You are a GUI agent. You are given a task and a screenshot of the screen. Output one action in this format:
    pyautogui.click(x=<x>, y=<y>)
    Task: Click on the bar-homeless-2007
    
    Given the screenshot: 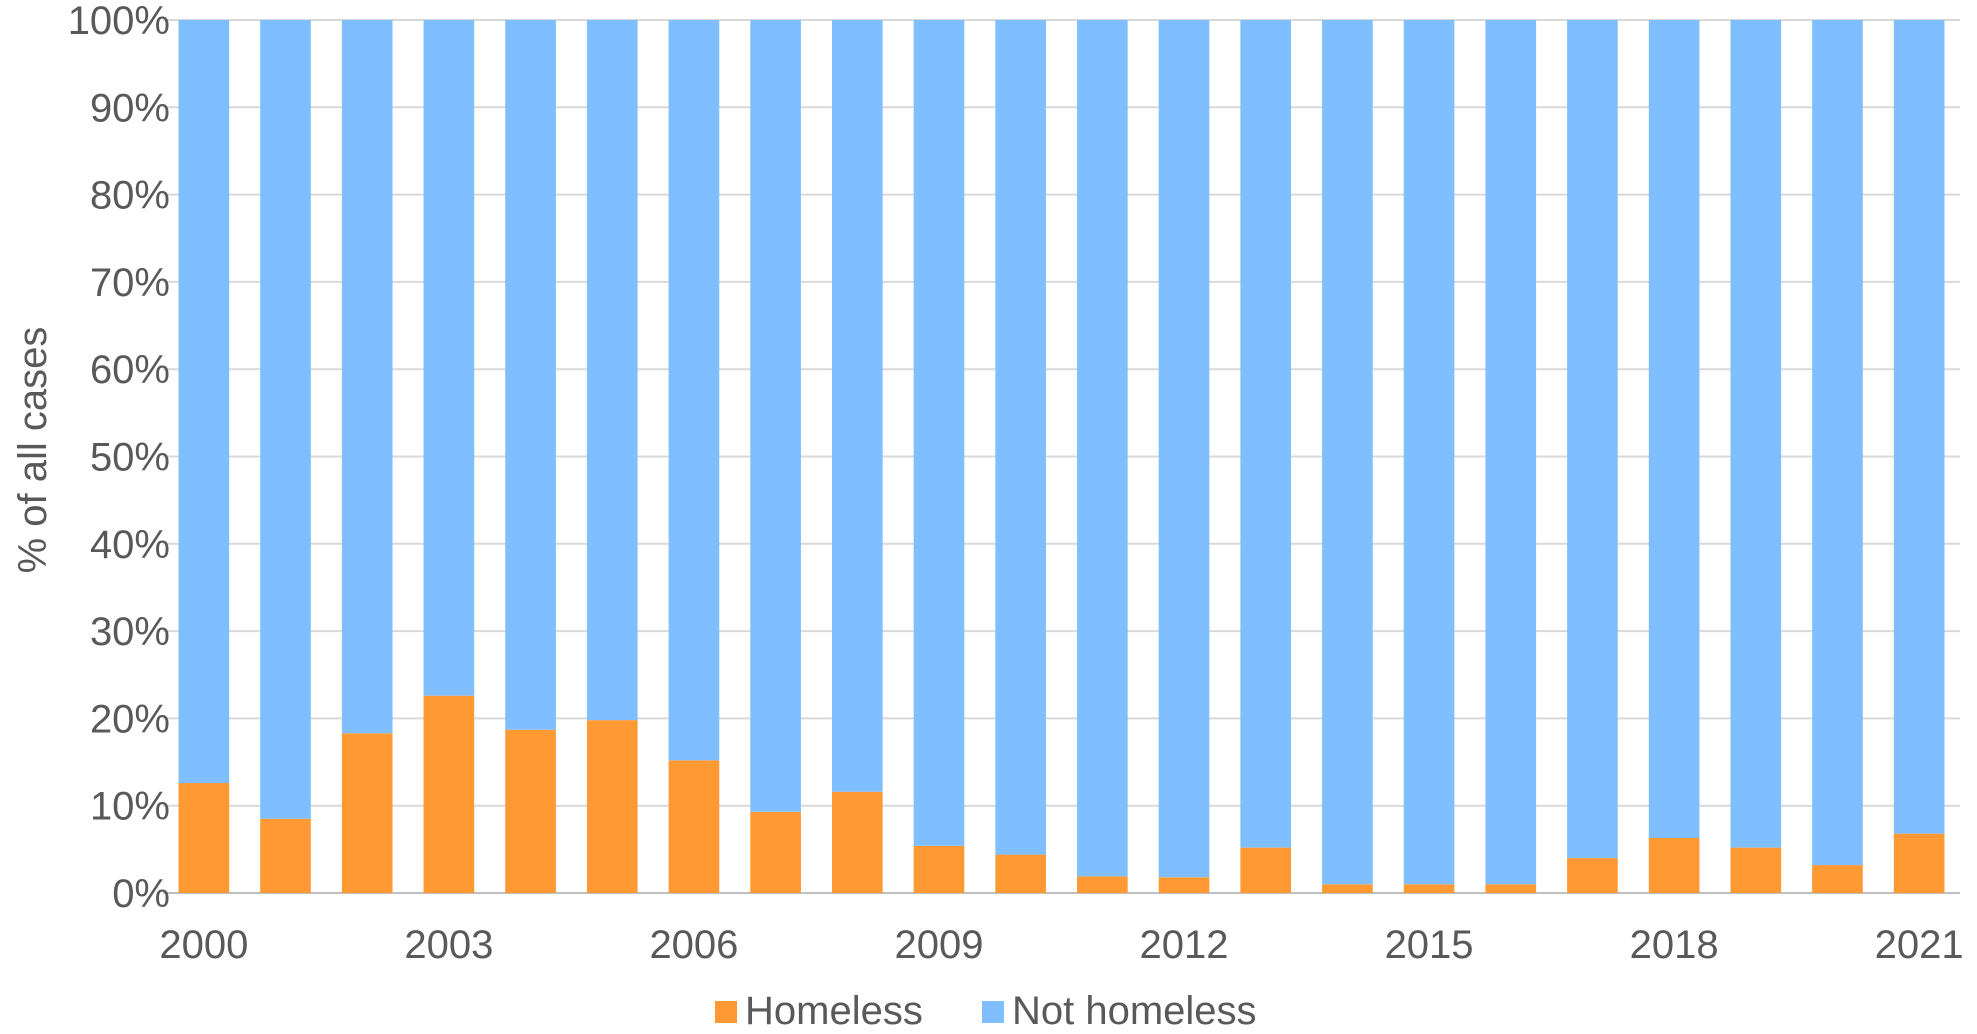 What is the action you would take?
    pyautogui.click(x=775, y=852)
    